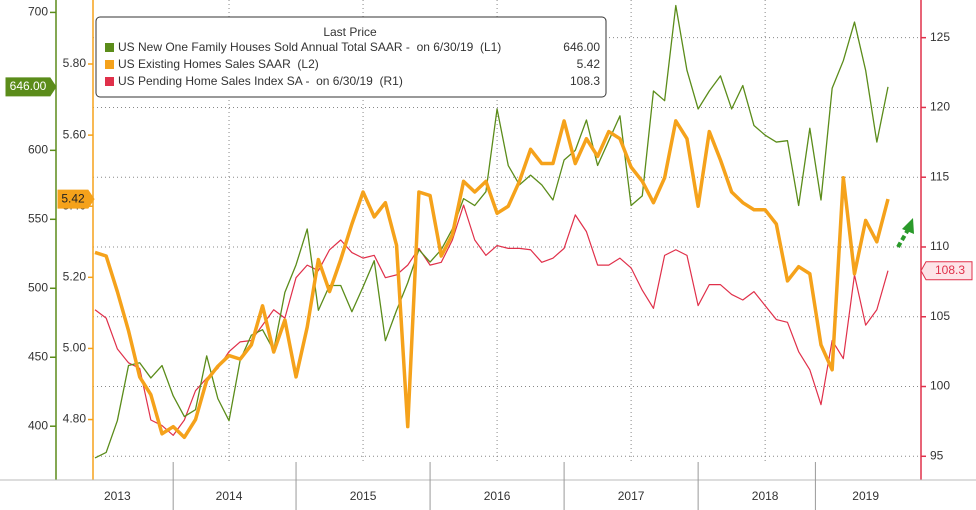 This screenshot has width=976, height=510. What do you see at coordinates (38, 287) in the screenshot?
I see `y-tick-label: 500` at bounding box center [38, 287].